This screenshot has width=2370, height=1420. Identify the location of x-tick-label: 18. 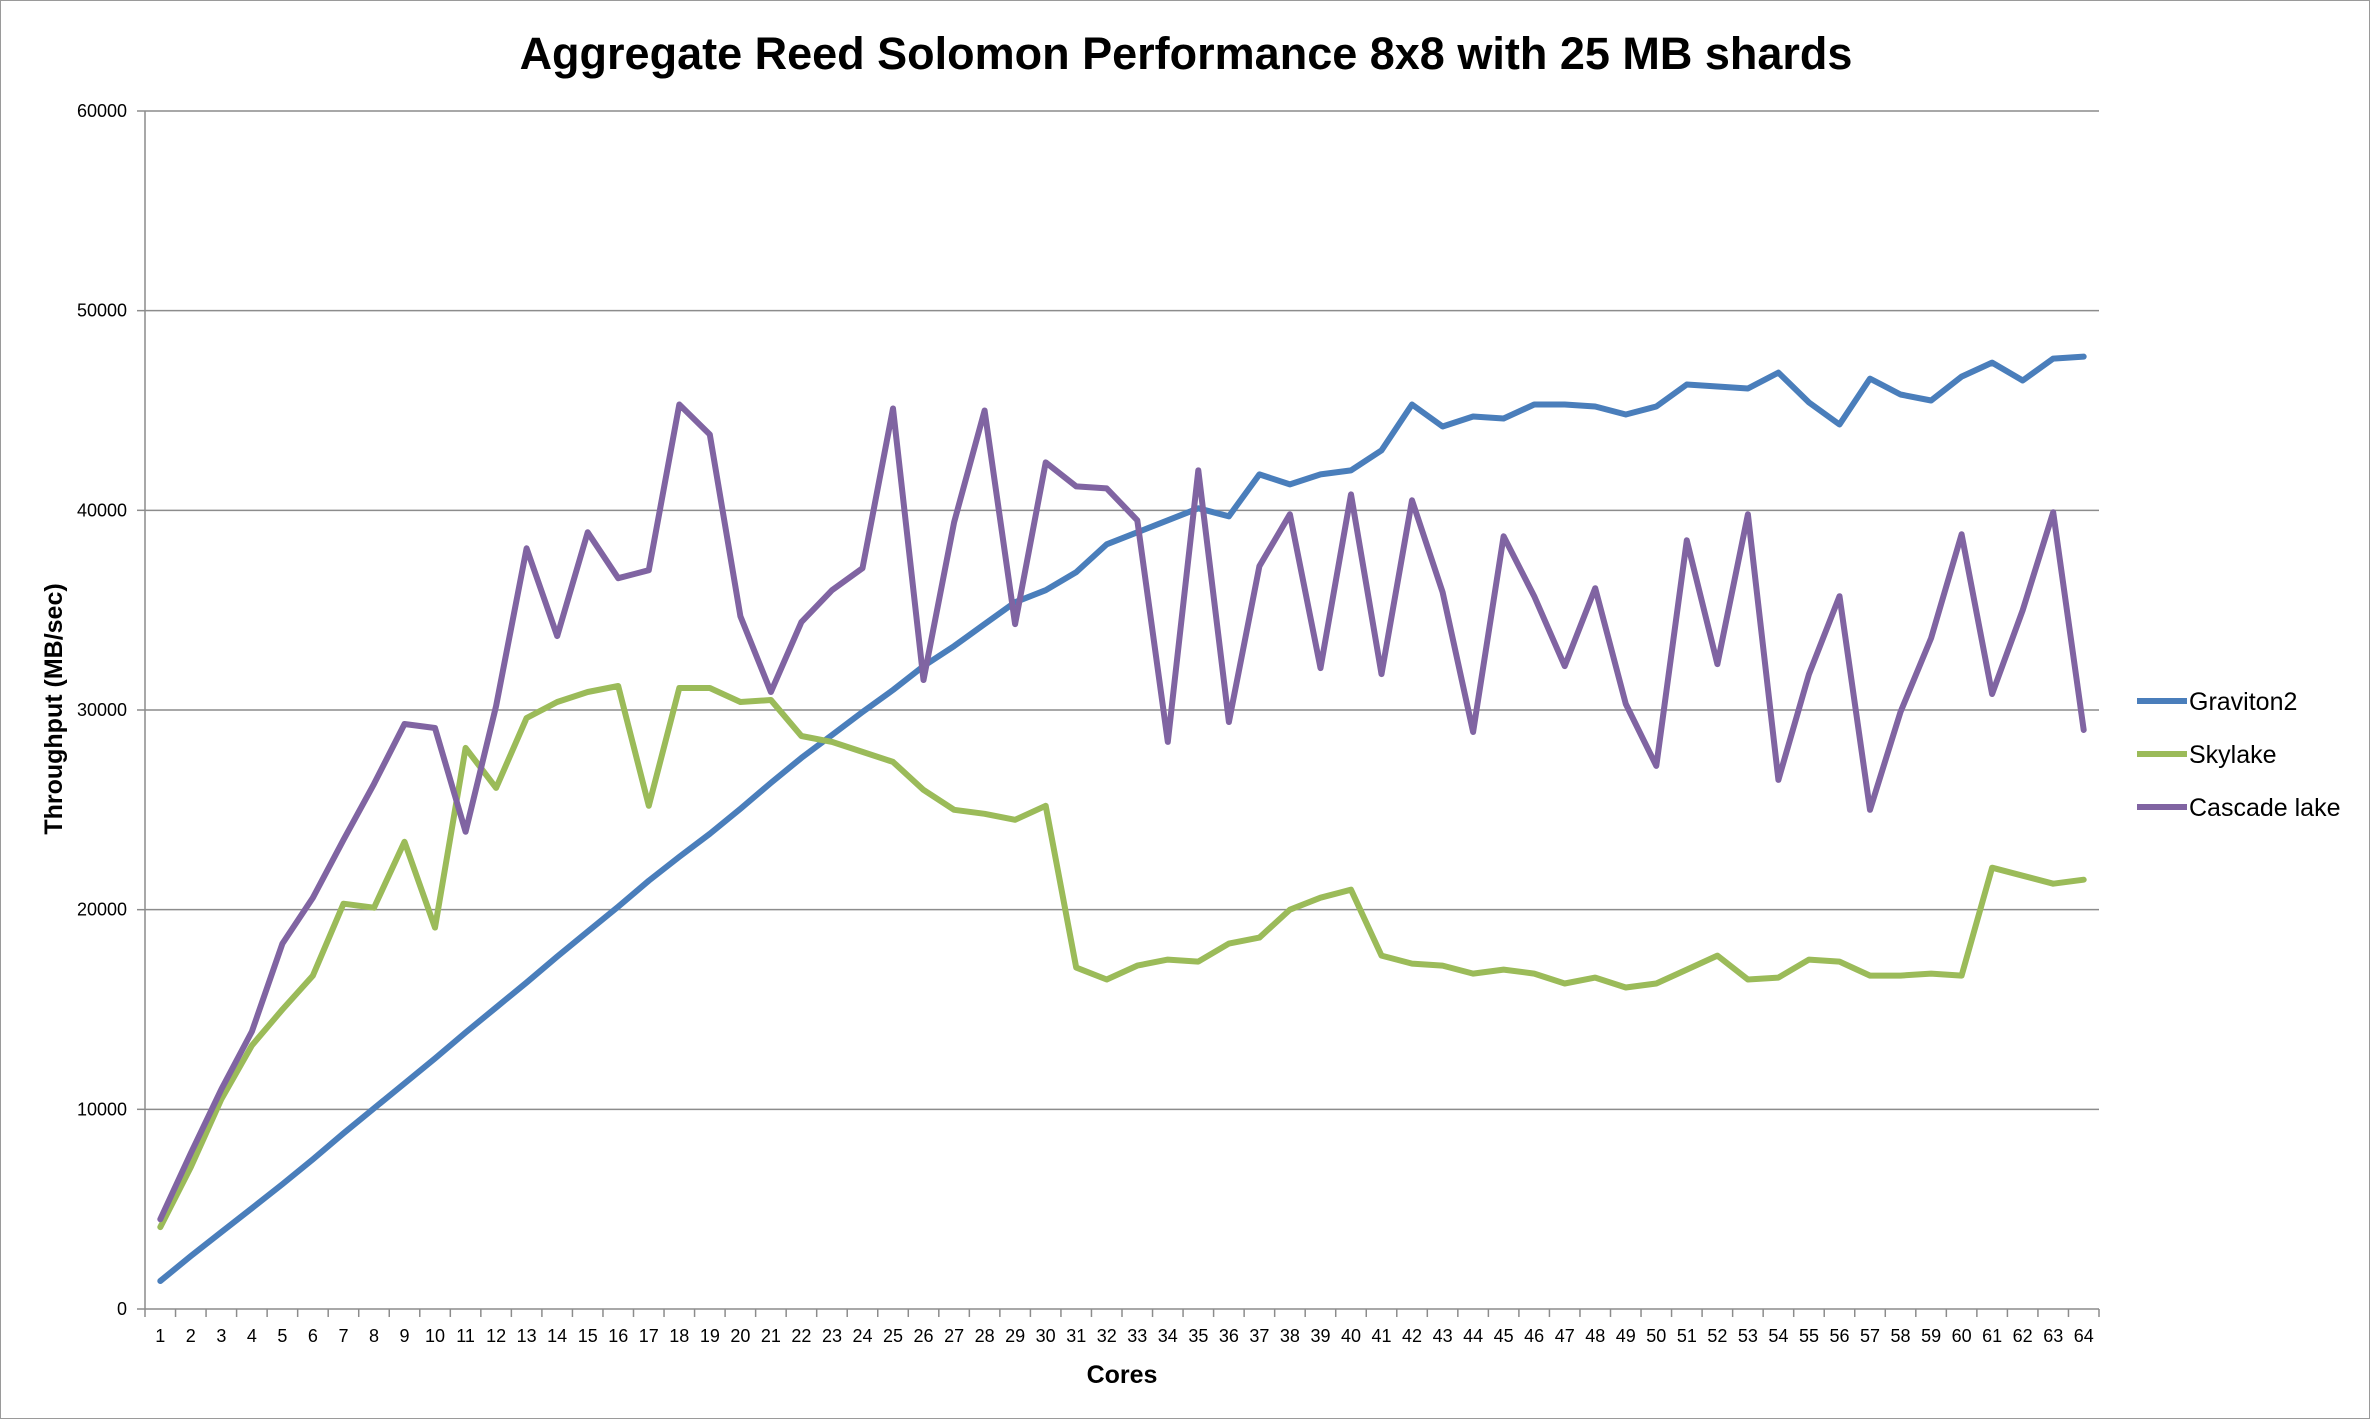
(679, 1336).